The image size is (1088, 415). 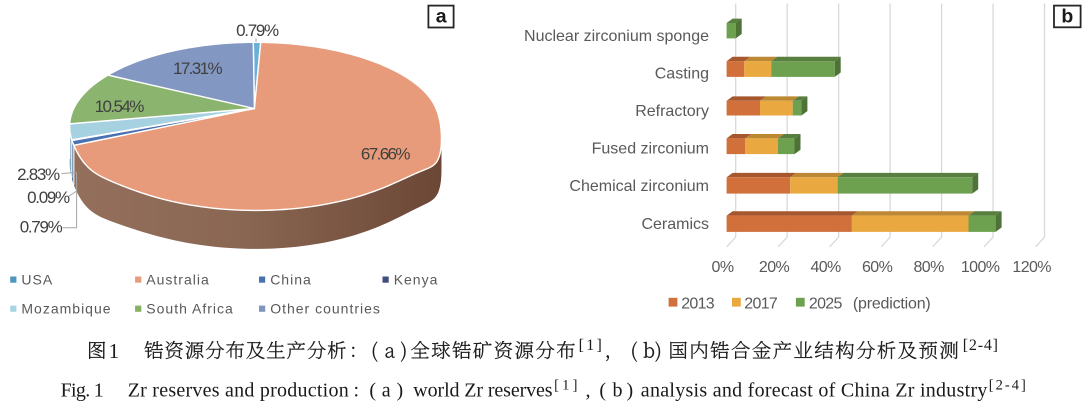 What do you see at coordinates (325, 309) in the screenshot?
I see `svg-text: Other countries` at bounding box center [325, 309].